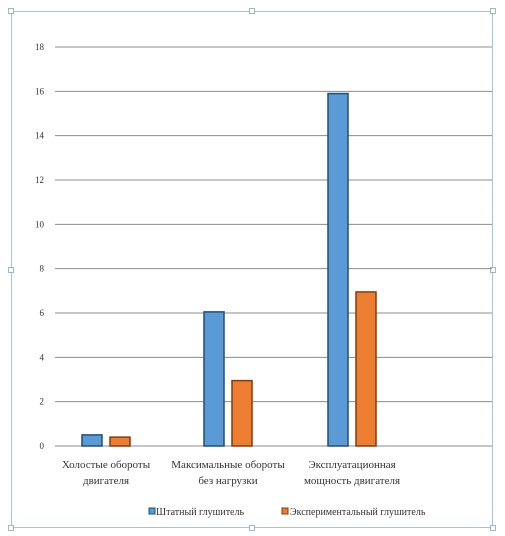 The height and width of the screenshot is (536, 505). What do you see at coordinates (40, 246) in the screenshot?
I see `y-axis-tick-labels: 0 2 4 6 8 10 12 14 16 18` at bounding box center [40, 246].